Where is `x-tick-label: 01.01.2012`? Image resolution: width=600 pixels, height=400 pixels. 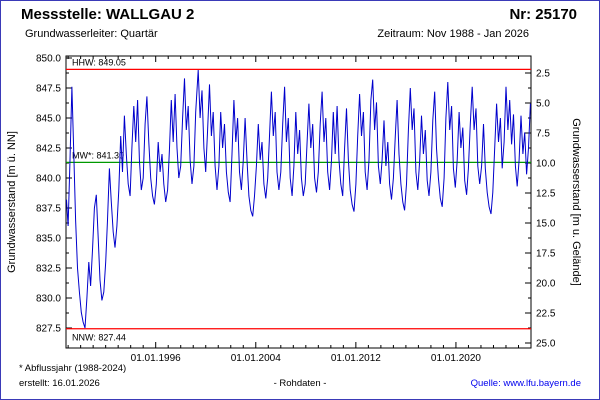 x-tick-label: 01.01.2012 is located at coordinates (356, 358).